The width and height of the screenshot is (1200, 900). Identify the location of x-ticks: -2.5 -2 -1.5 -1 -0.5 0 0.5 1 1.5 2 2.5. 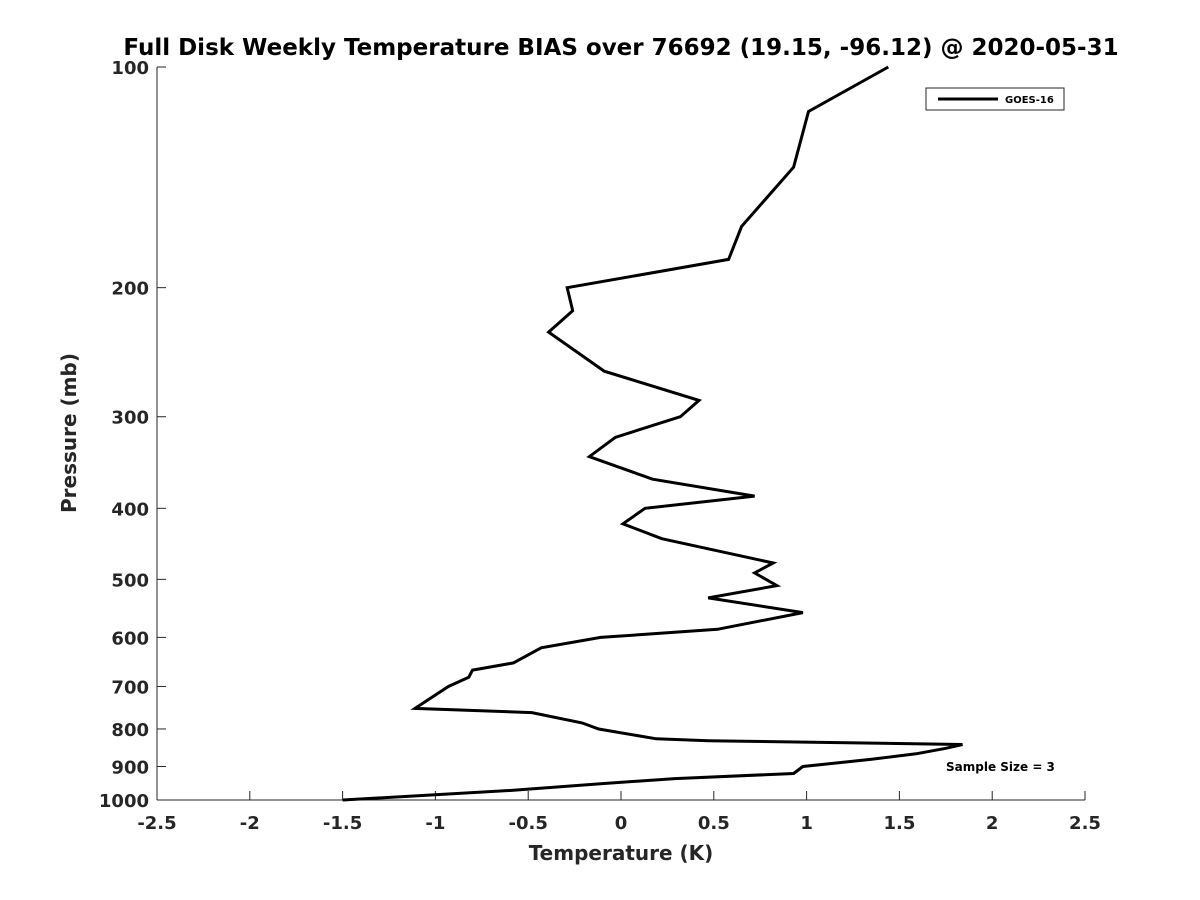
(619, 812).